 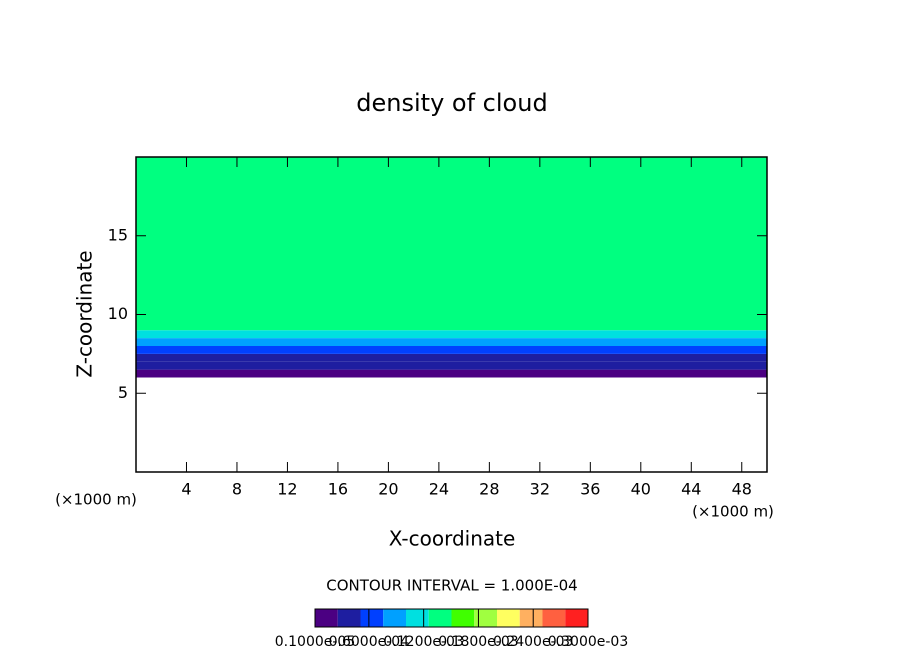 I want to click on x-tick-label: 4, so click(x=186, y=489).